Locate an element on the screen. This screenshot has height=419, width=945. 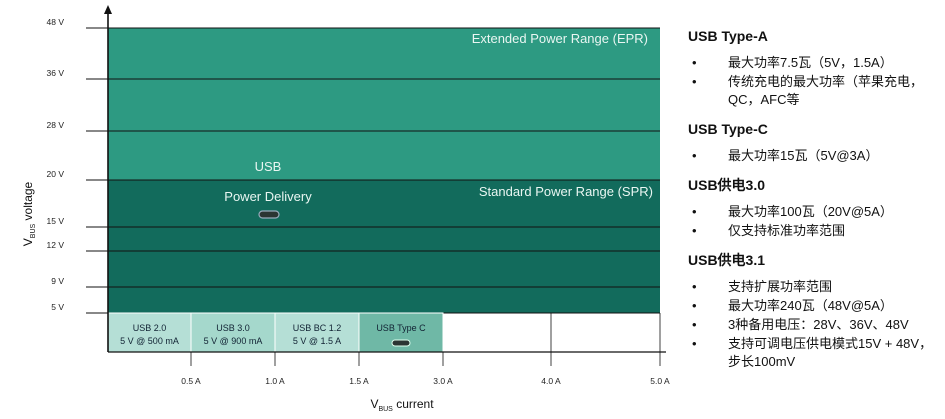
x-tick-label: 5.0 A is located at coordinates (660, 381).